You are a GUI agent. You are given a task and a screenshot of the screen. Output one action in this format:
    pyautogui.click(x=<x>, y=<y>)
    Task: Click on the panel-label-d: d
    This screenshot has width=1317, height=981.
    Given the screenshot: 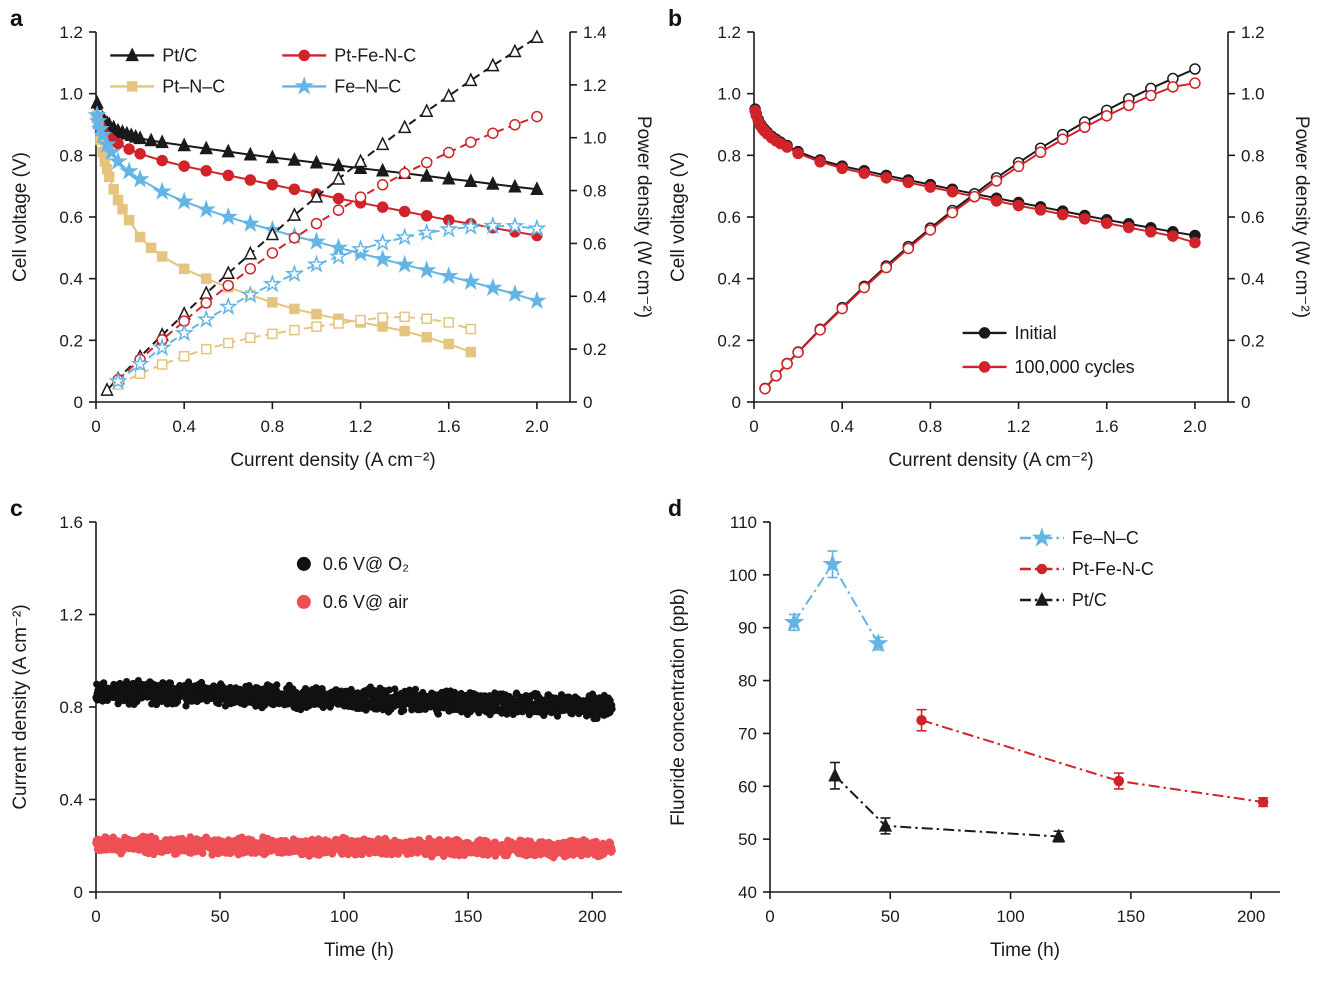 What is the action you would take?
    pyautogui.click(x=675, y=508)
    